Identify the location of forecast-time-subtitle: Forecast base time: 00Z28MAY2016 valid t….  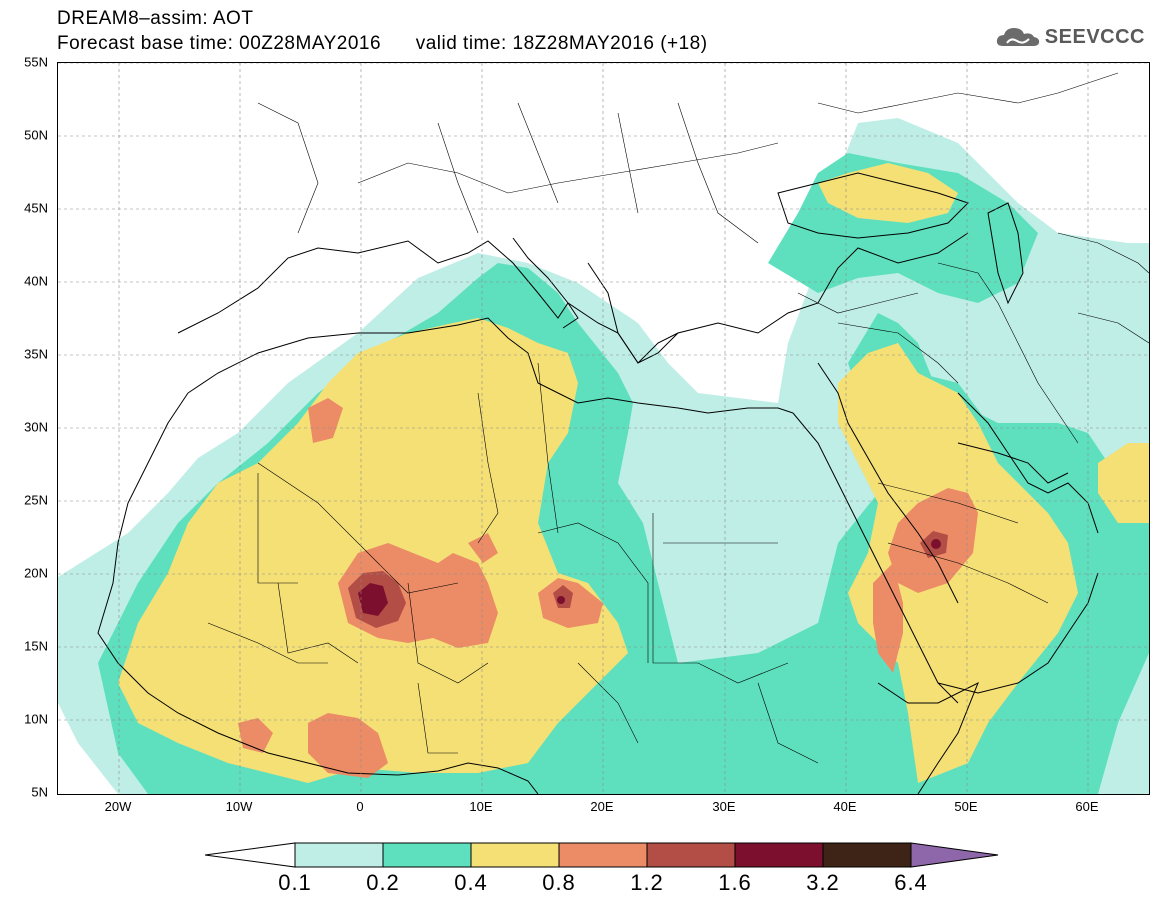
(382, 43).